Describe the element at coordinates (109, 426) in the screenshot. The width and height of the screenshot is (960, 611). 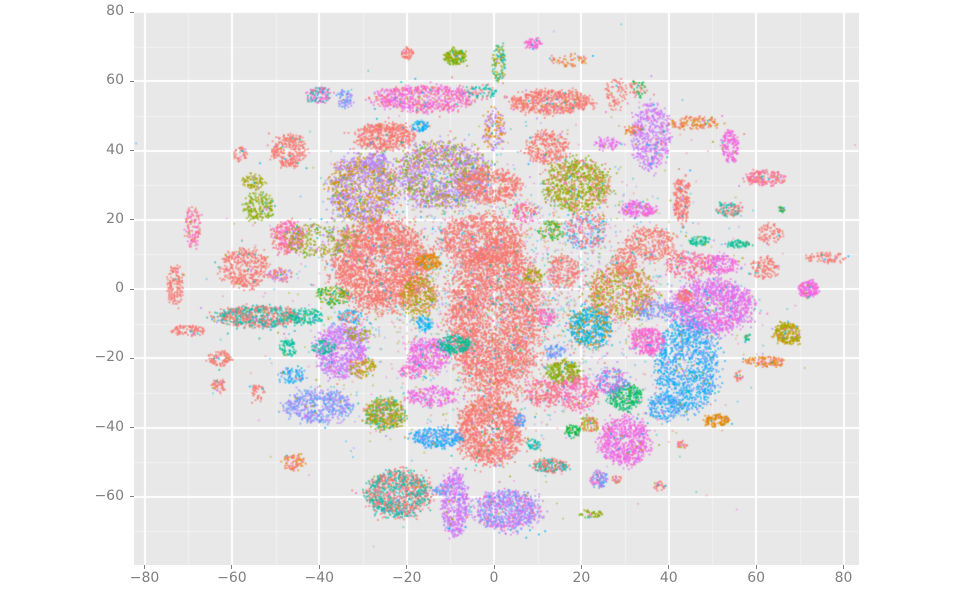
I see `y-tick-label: −40` at that location.